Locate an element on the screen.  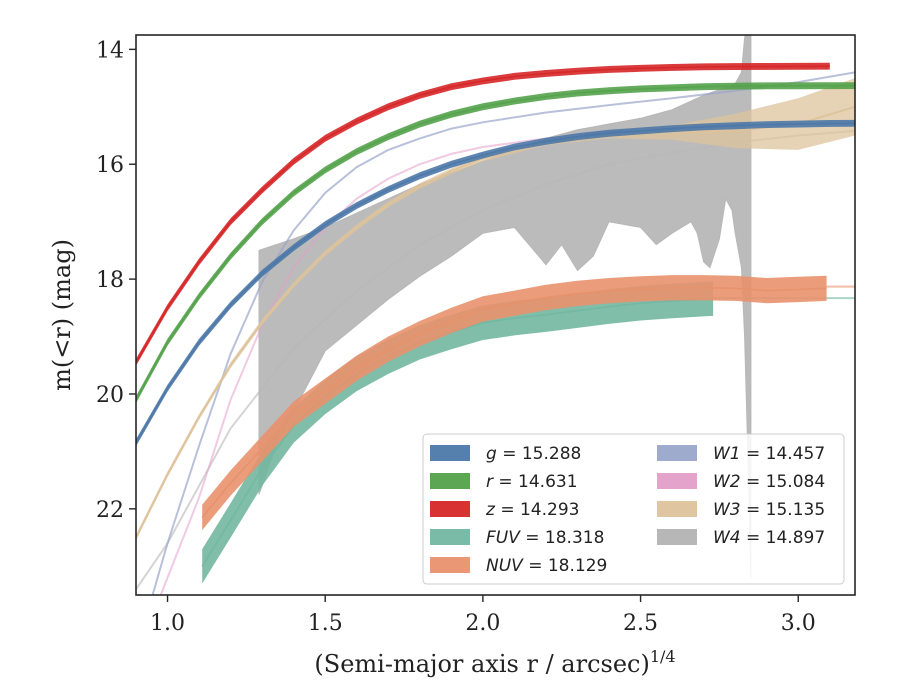
y-tick-label: 20 is located at coordinates (110, 395).